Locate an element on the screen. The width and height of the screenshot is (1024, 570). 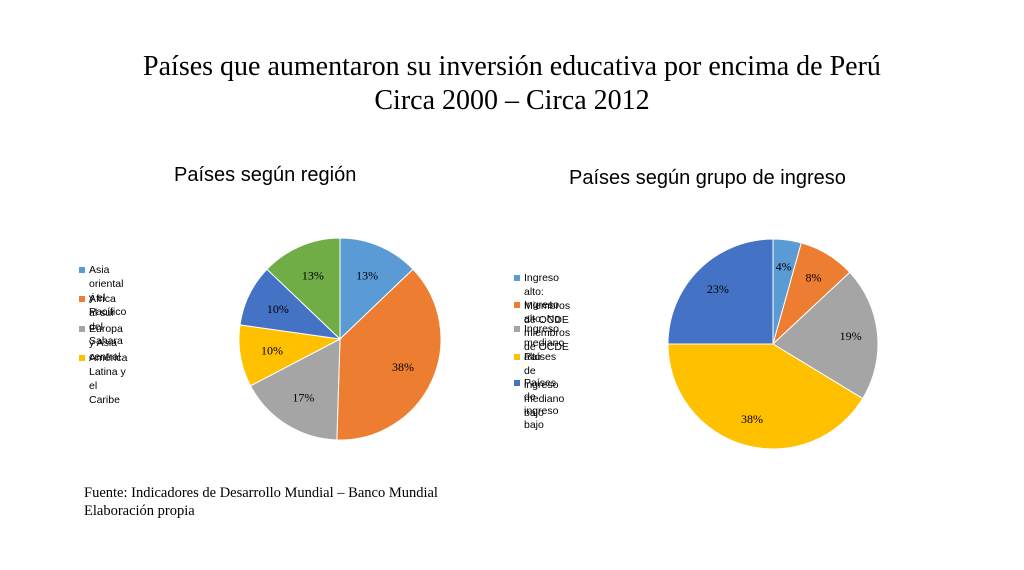
pie-1: 4% 8% 19% 38% 23% is located at coordinates (773, 344).